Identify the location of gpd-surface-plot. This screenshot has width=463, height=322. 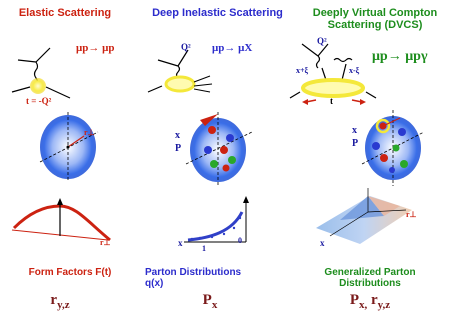
(364, 216).